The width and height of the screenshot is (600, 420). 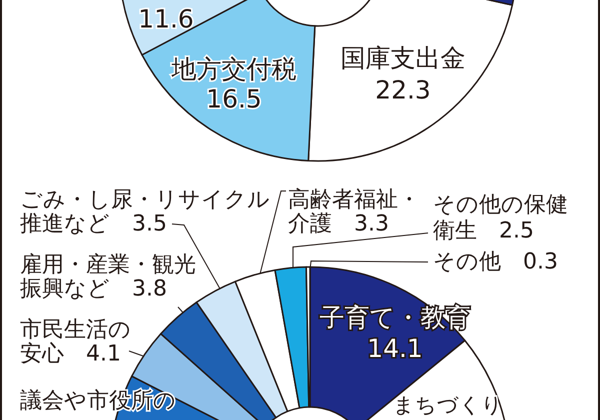 What do you see at coordinates (500, 218) in the screenshot?
I see `slice-label: その他の保健衛生 2.5` at bounding box center [500, 218].